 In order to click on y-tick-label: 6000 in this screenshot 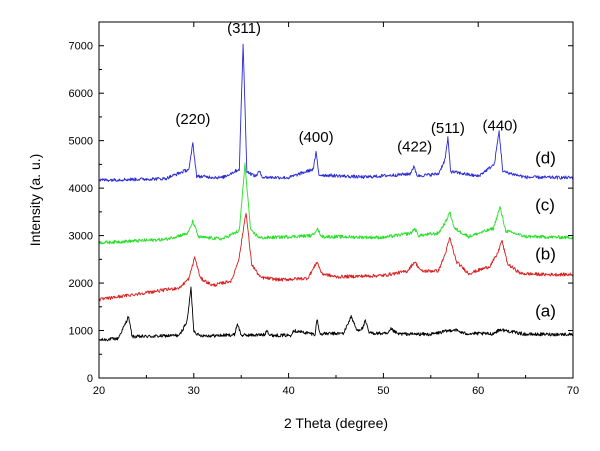, I will do `click(81, 94)`.